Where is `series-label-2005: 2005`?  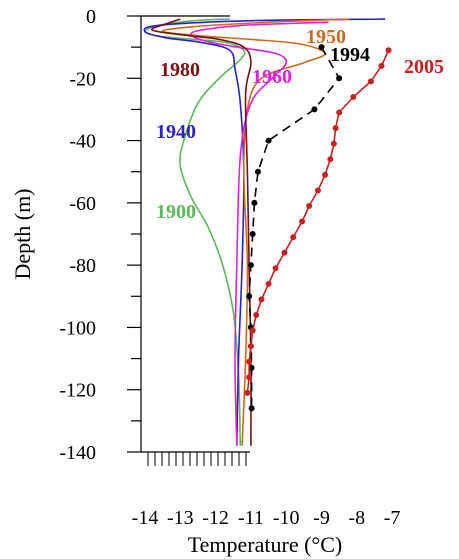
series-label-2005: 2005 is located at coordinates (424, 67).